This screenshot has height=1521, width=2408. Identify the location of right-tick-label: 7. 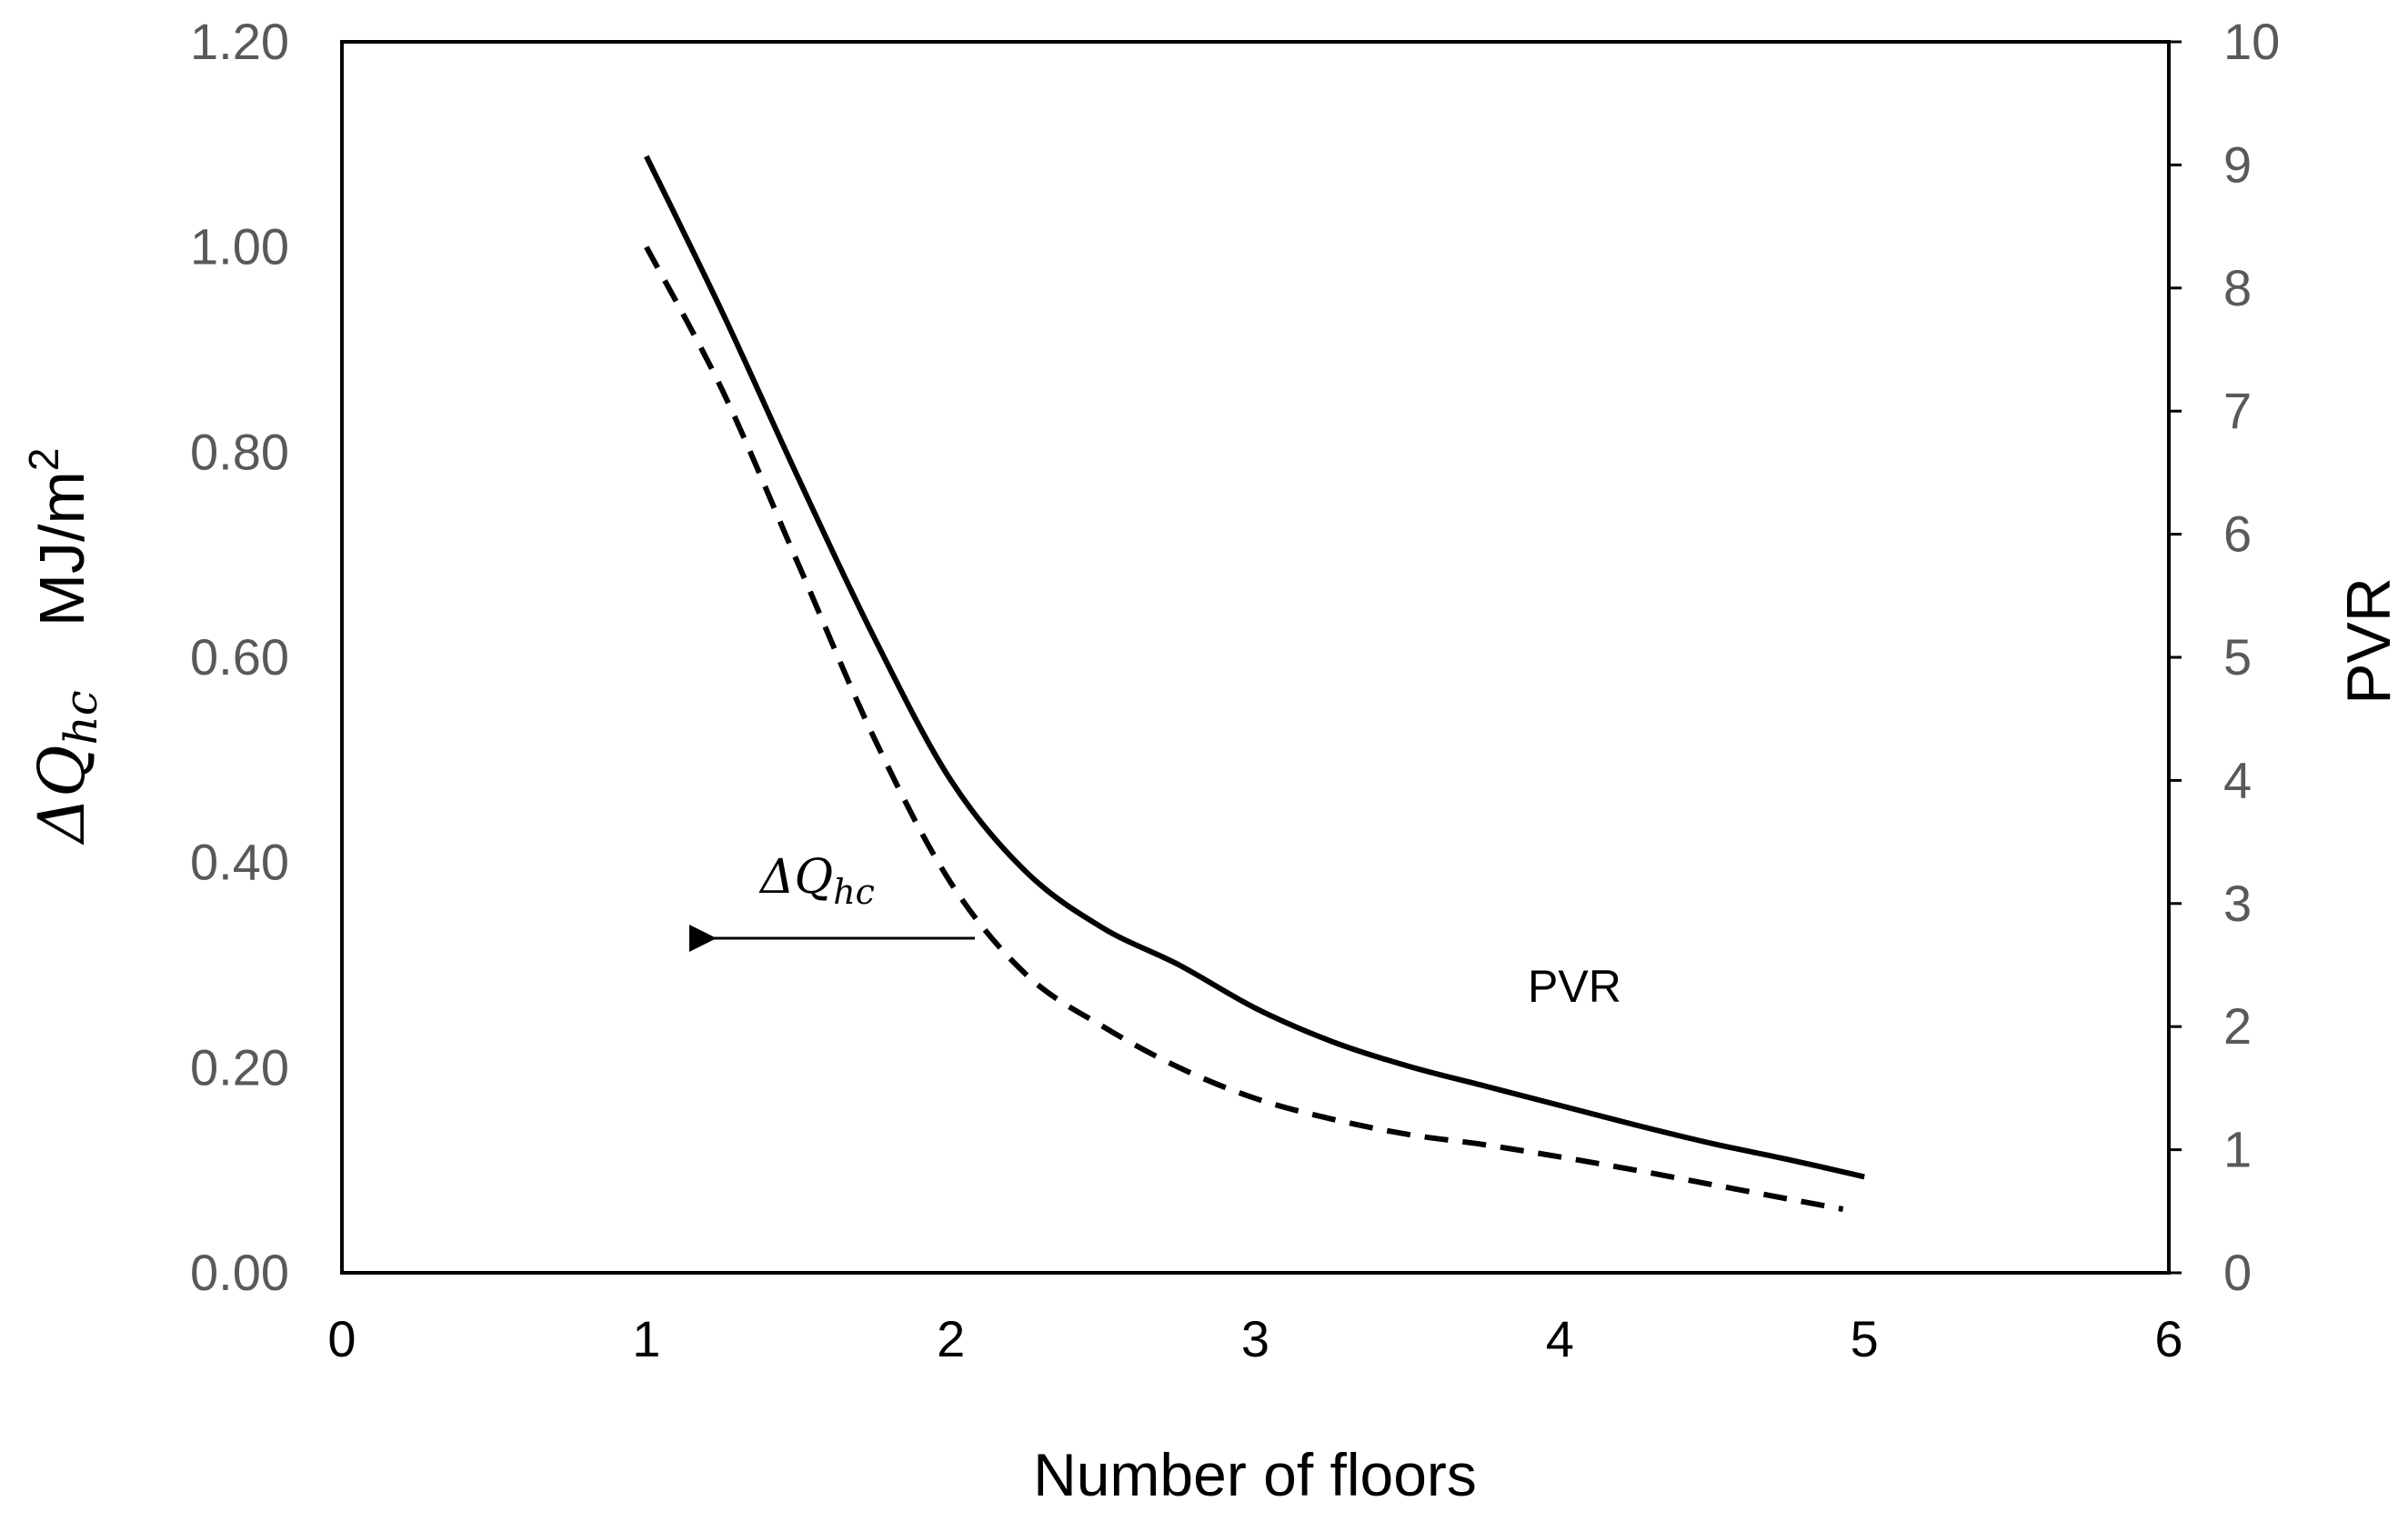
(2237, 410).